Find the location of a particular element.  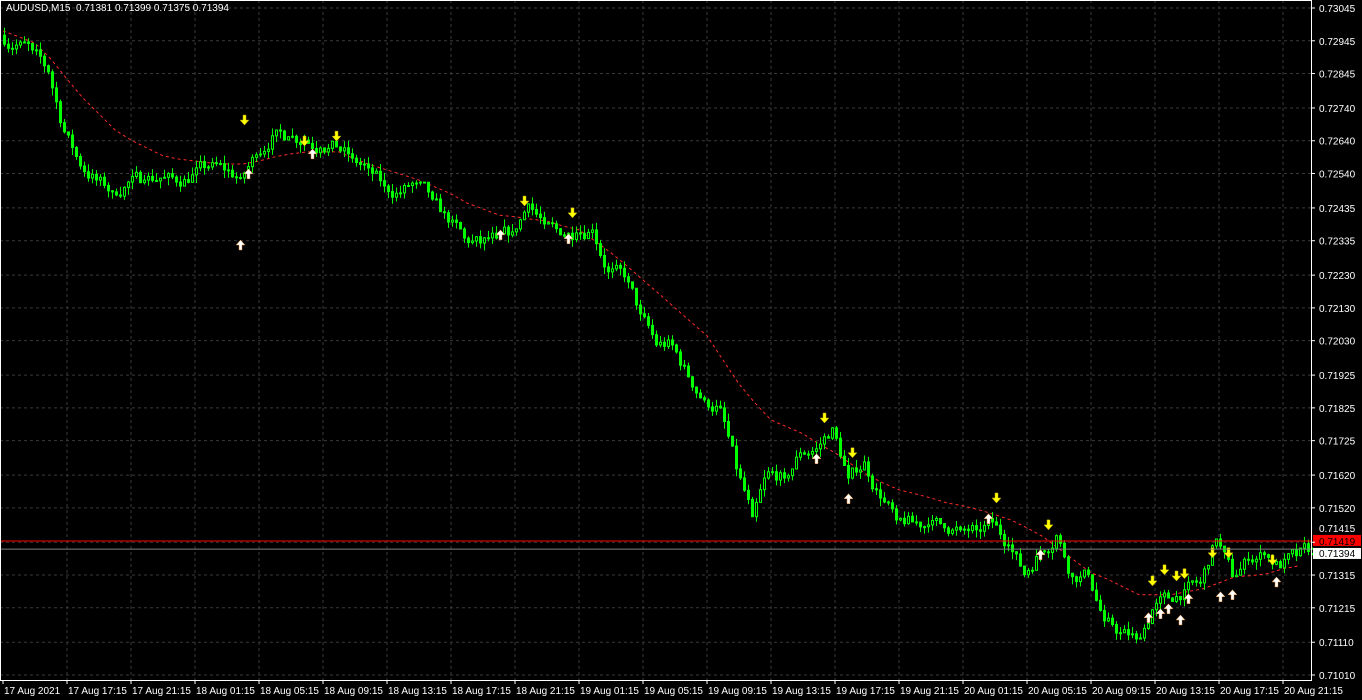

x-tick-label: 17 Aug 17:15 is located at coordinates (97, 691).